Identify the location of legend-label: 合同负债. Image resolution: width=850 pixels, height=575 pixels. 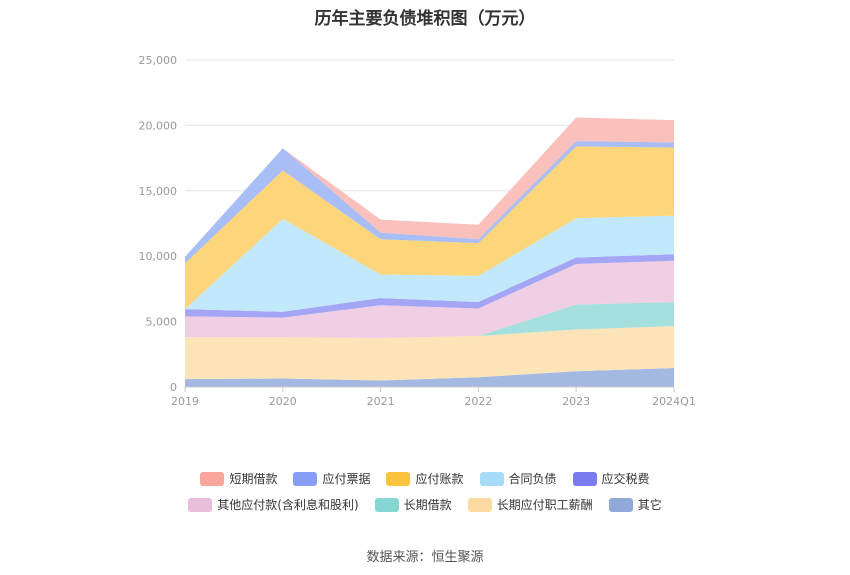
(532, 479).